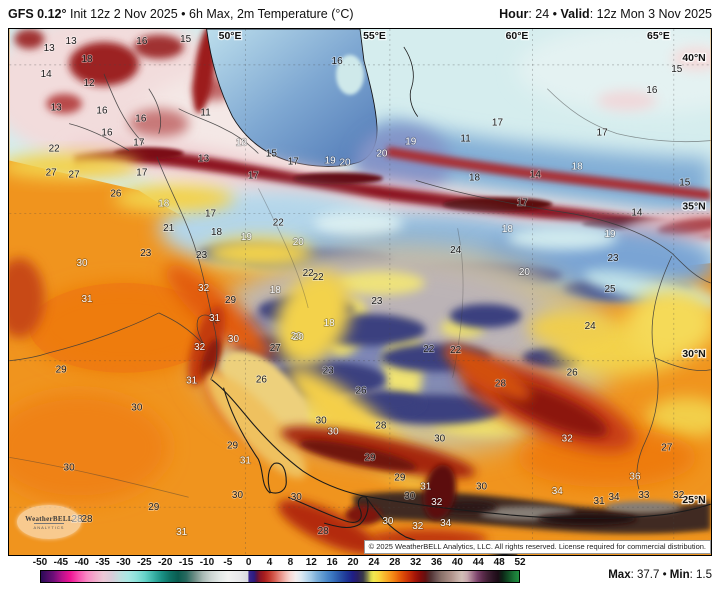 This screenshot has height=591, width=720. Describe the element at coordinates (693, 206) in the screenshot. I see `lat-label: 35°N` at that location.